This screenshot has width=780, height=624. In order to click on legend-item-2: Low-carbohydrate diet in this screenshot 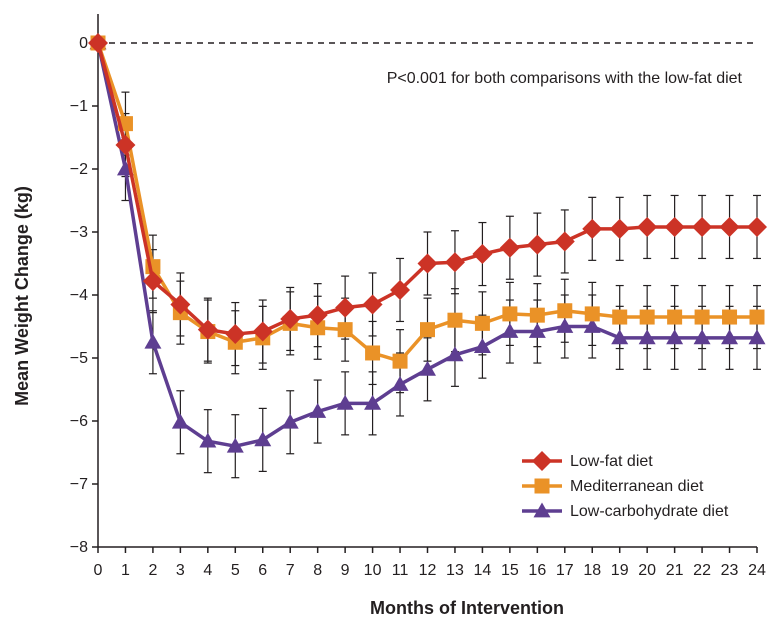, I will do `click(625, 511)`.